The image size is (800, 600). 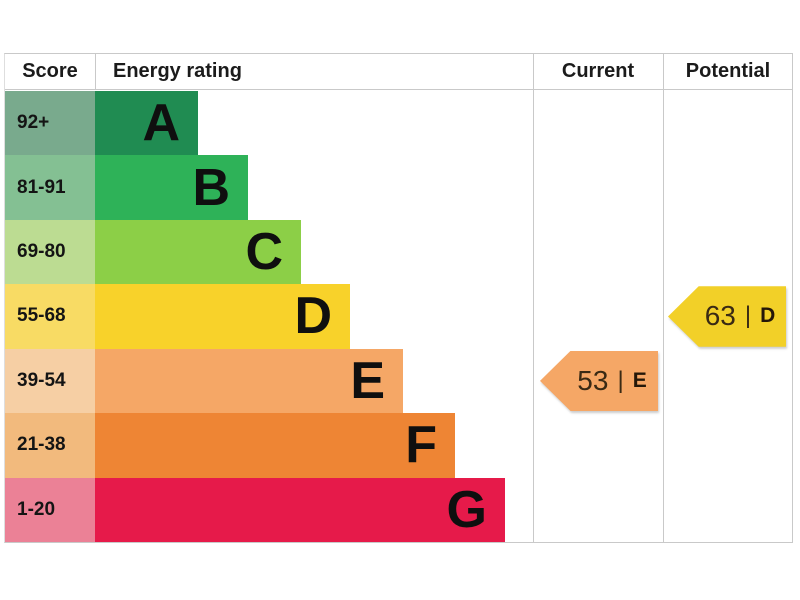 I want to click on current-rating-arrow: 53 | E, so click(x=599, y=381).